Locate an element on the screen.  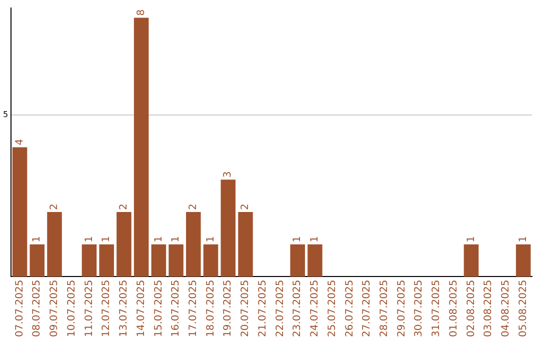
x-tick-label: 23.07.2025 is located at coordinates (298, 309).